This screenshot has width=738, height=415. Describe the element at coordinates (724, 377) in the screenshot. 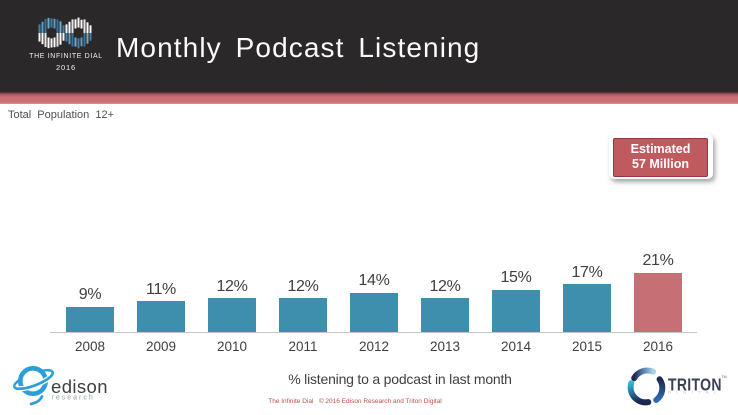

I see `svg-text: TM` at that location.